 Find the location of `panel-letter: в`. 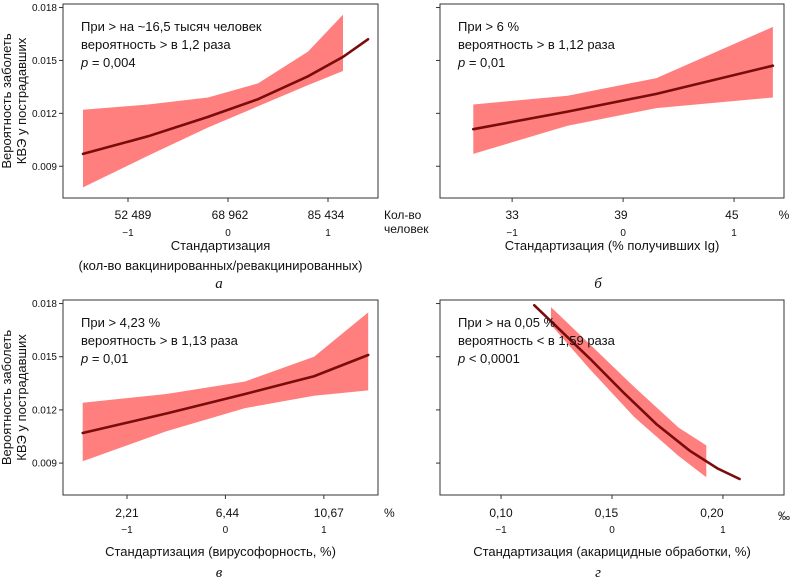

panel-letter: в is located at coordinates (219, 572).